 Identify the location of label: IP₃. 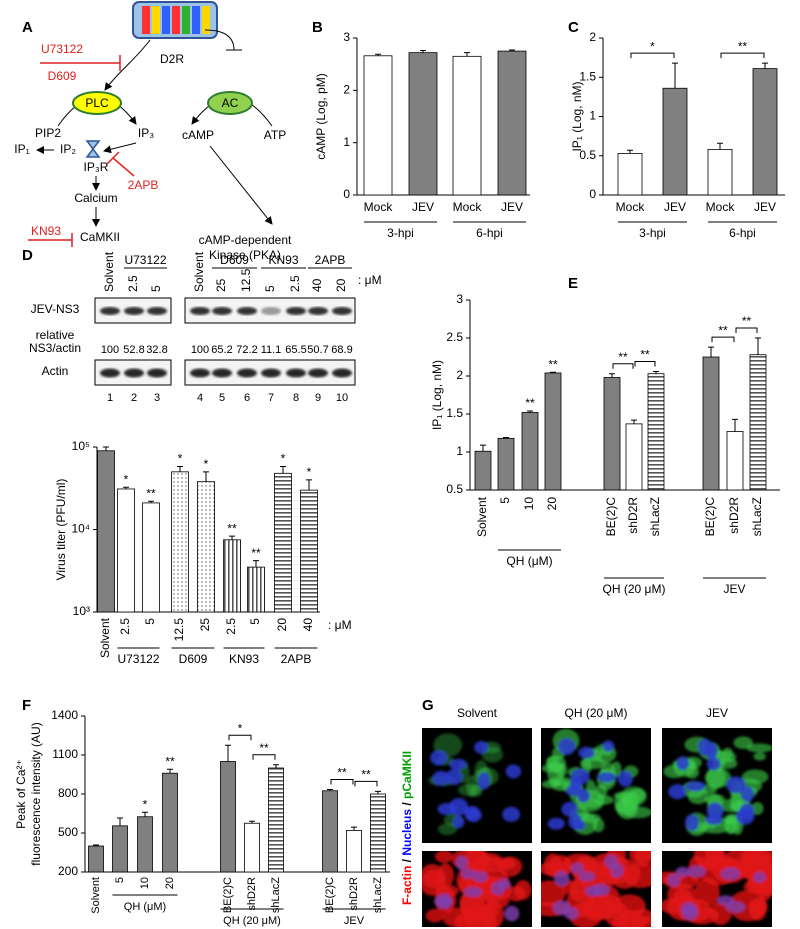
(146, 133).